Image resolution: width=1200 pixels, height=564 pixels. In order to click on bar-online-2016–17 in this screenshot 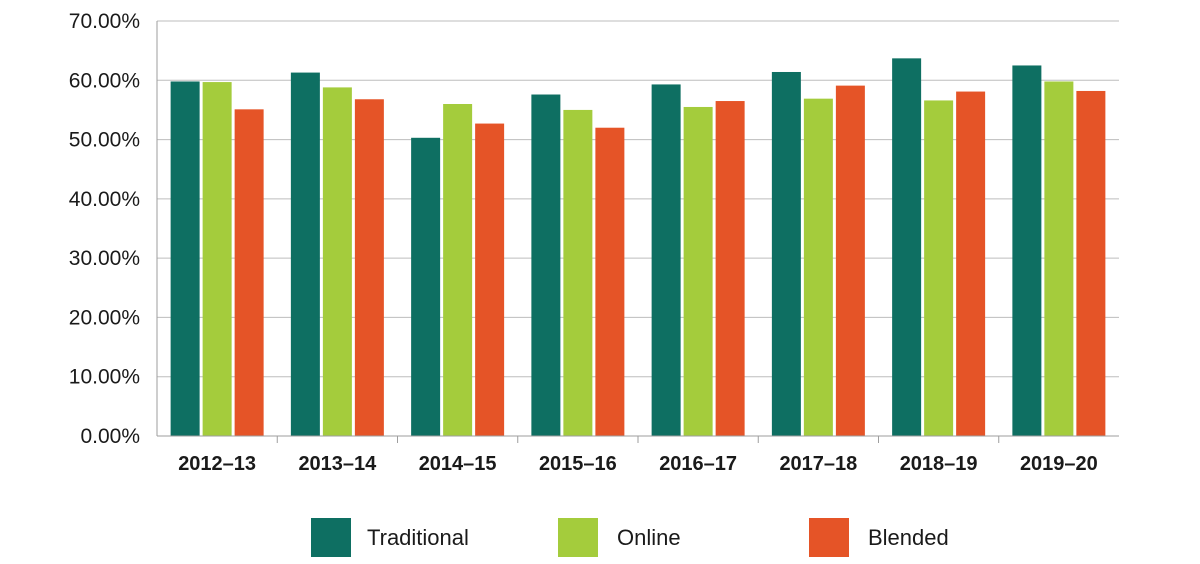, I will do `click(698, 271)`.